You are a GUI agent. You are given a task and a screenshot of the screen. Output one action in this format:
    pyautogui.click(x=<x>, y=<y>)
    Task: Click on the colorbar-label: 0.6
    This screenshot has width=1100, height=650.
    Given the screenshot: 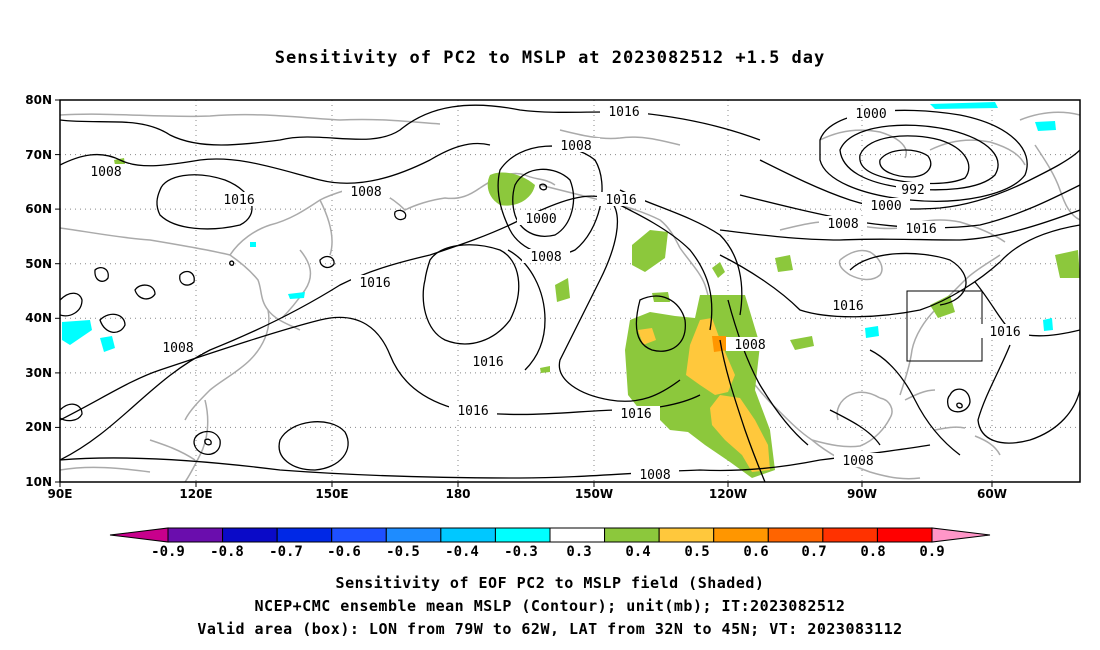 What is the action you would take?
    pyautogui.click(x=755, y=552)
    